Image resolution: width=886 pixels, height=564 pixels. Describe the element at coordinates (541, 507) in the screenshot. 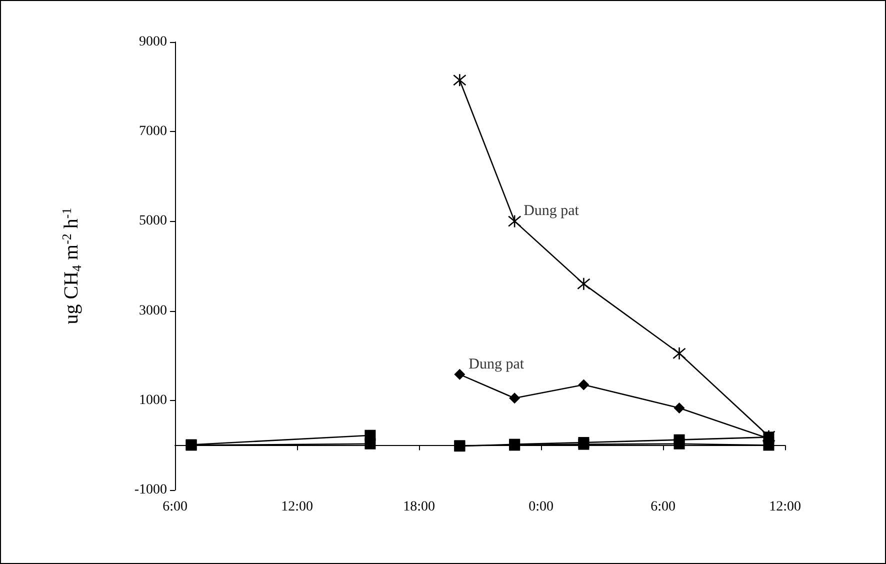

I see `x-tick-label: 0:00` at that location.